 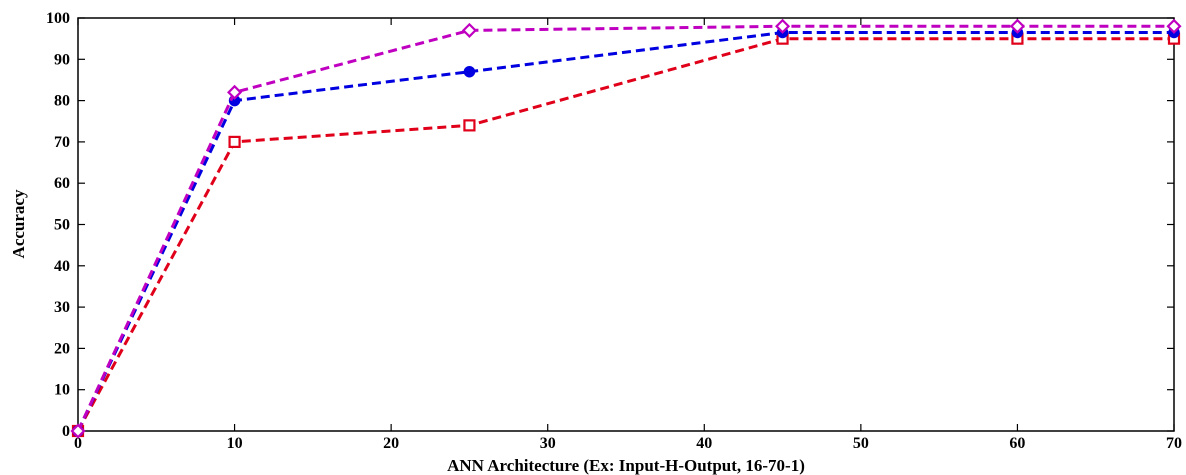 I want to click on x-tick-label: 40, so click(x=704, y=443).